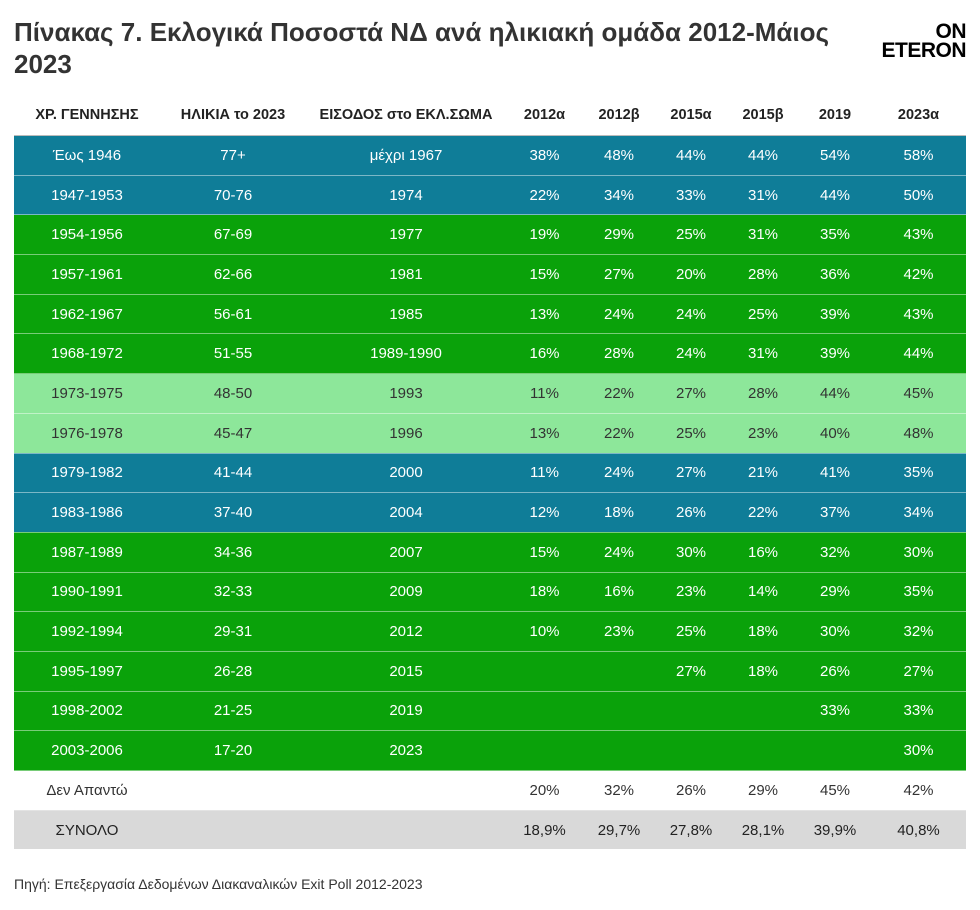  I want to click on table-cell: 2004, so click(406, 512).